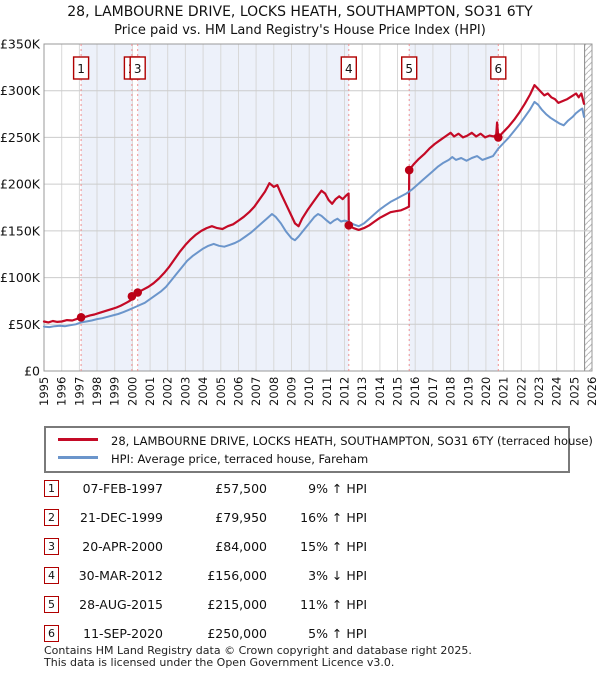  I want to click on x-axis-label: 2014, so click(380, 391).